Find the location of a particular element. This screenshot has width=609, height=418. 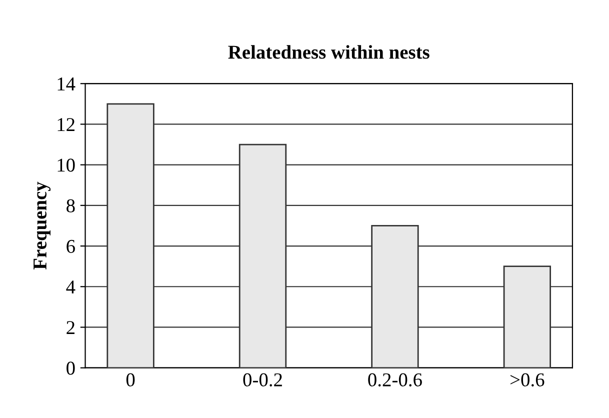

y-tick-label: 14 is located at coordinates (67, 84).